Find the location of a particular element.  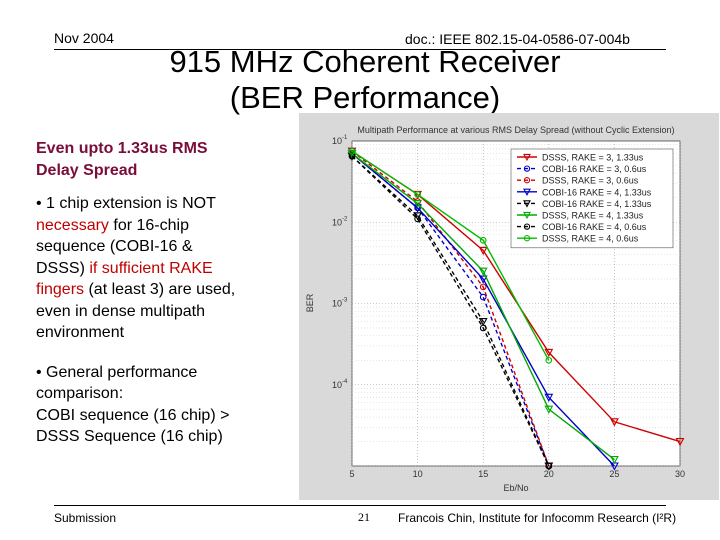

y-tick-label: 10⁻³ is located at coordinates (340, 303).